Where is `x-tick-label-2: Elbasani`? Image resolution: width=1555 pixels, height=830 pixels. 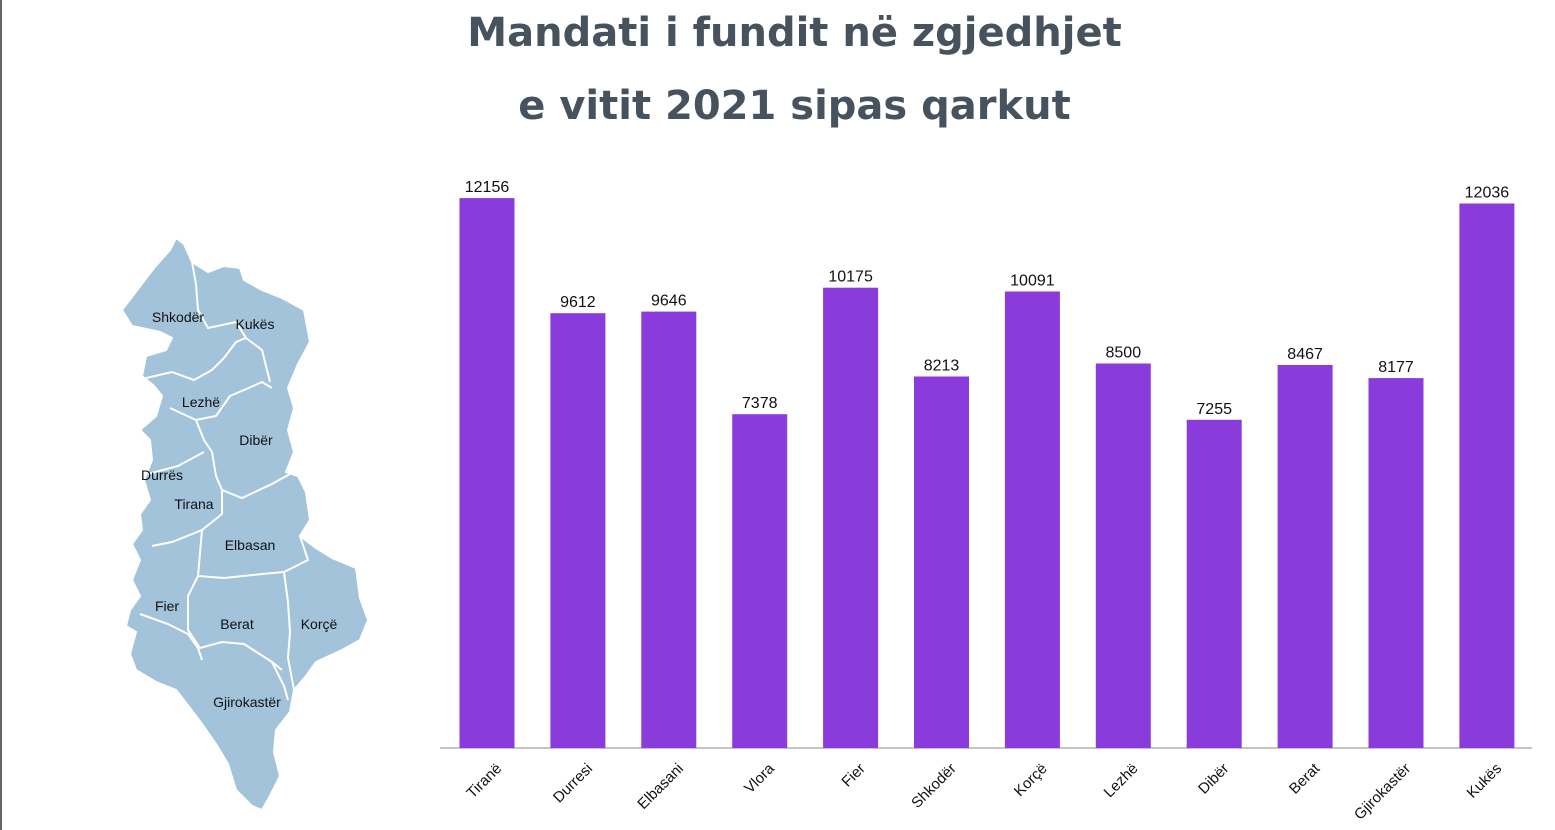 x-tick-label-2: Elbasani is located at coordinates (660, 786).